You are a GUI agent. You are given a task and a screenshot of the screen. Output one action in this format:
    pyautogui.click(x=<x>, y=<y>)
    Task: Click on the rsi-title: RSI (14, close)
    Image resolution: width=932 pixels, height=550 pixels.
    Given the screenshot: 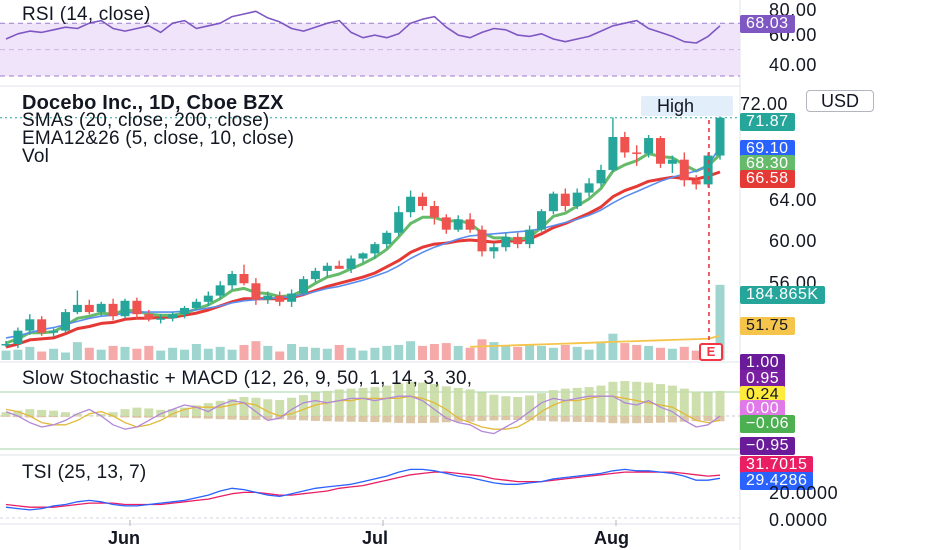 What is the action you would take?
    pyautogui.click(x=86, y=14)
    